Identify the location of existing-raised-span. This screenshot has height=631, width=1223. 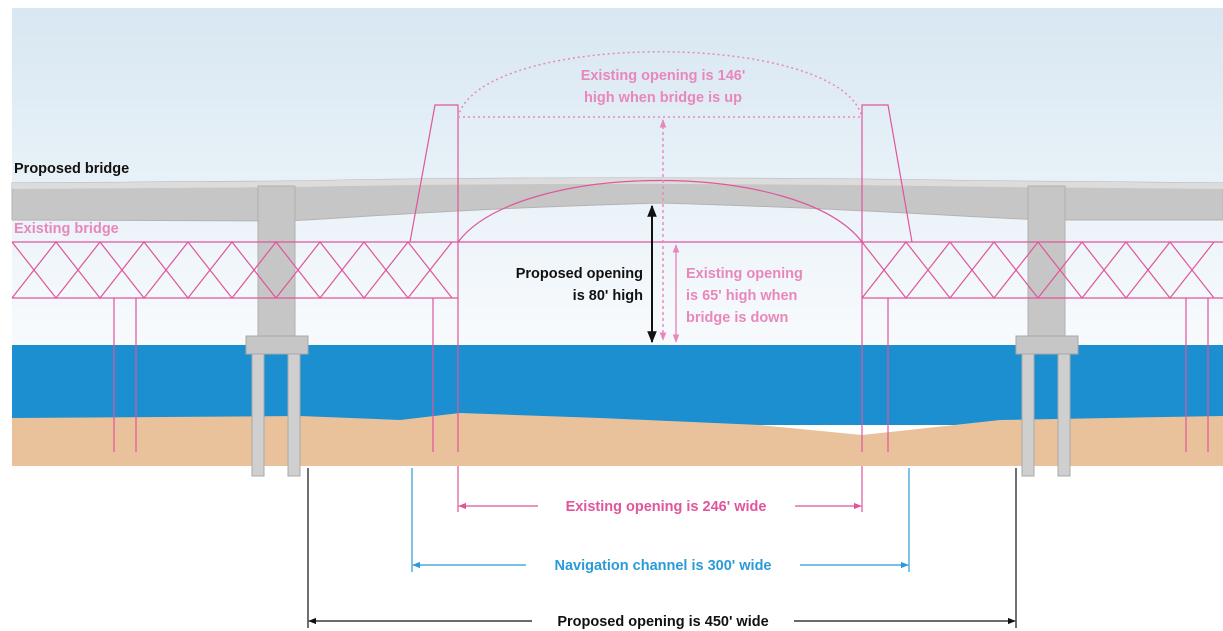
(660, 84).